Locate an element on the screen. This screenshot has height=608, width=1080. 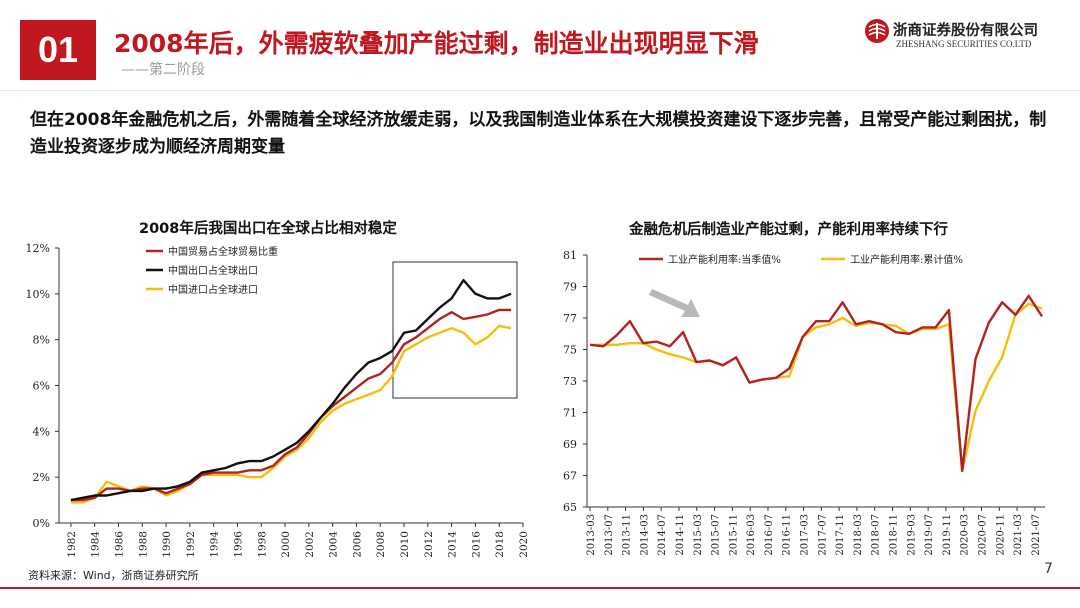
section-number: 01 is located at coordinates (58, 50).